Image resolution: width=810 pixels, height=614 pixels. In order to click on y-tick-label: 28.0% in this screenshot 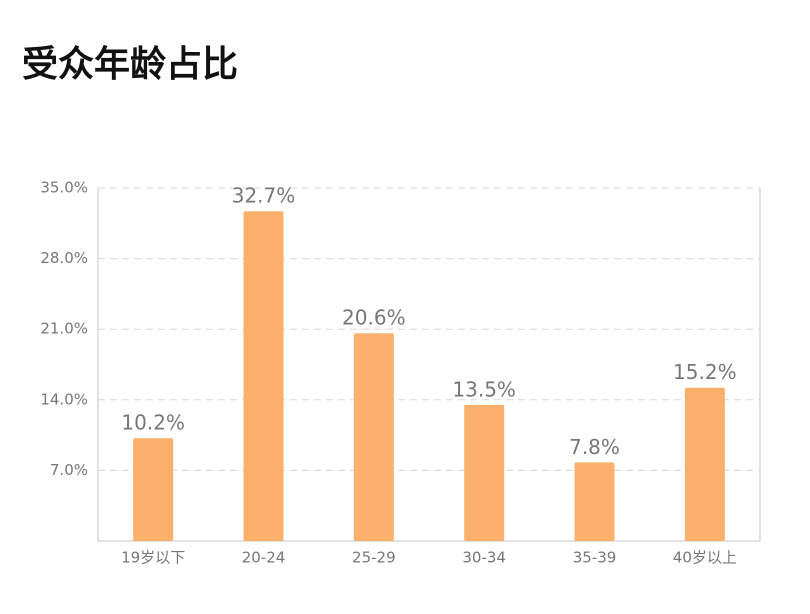, I will do `click(64, 258)`.